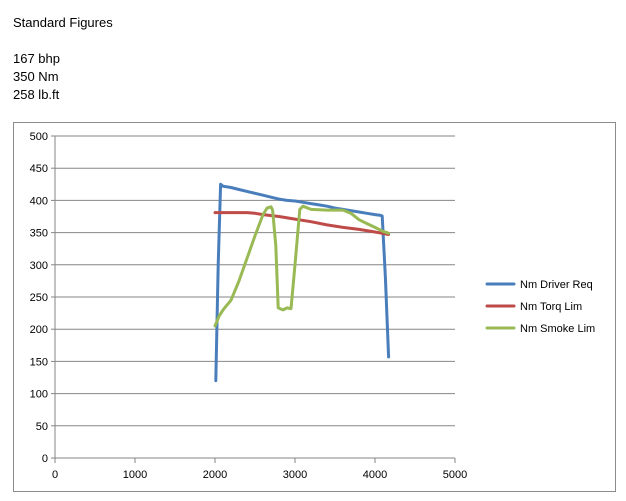  What do you see at coordinates (39, 201) in the screenshot?
I see `y-tick-label: 400` at bounding box center [39, 201].